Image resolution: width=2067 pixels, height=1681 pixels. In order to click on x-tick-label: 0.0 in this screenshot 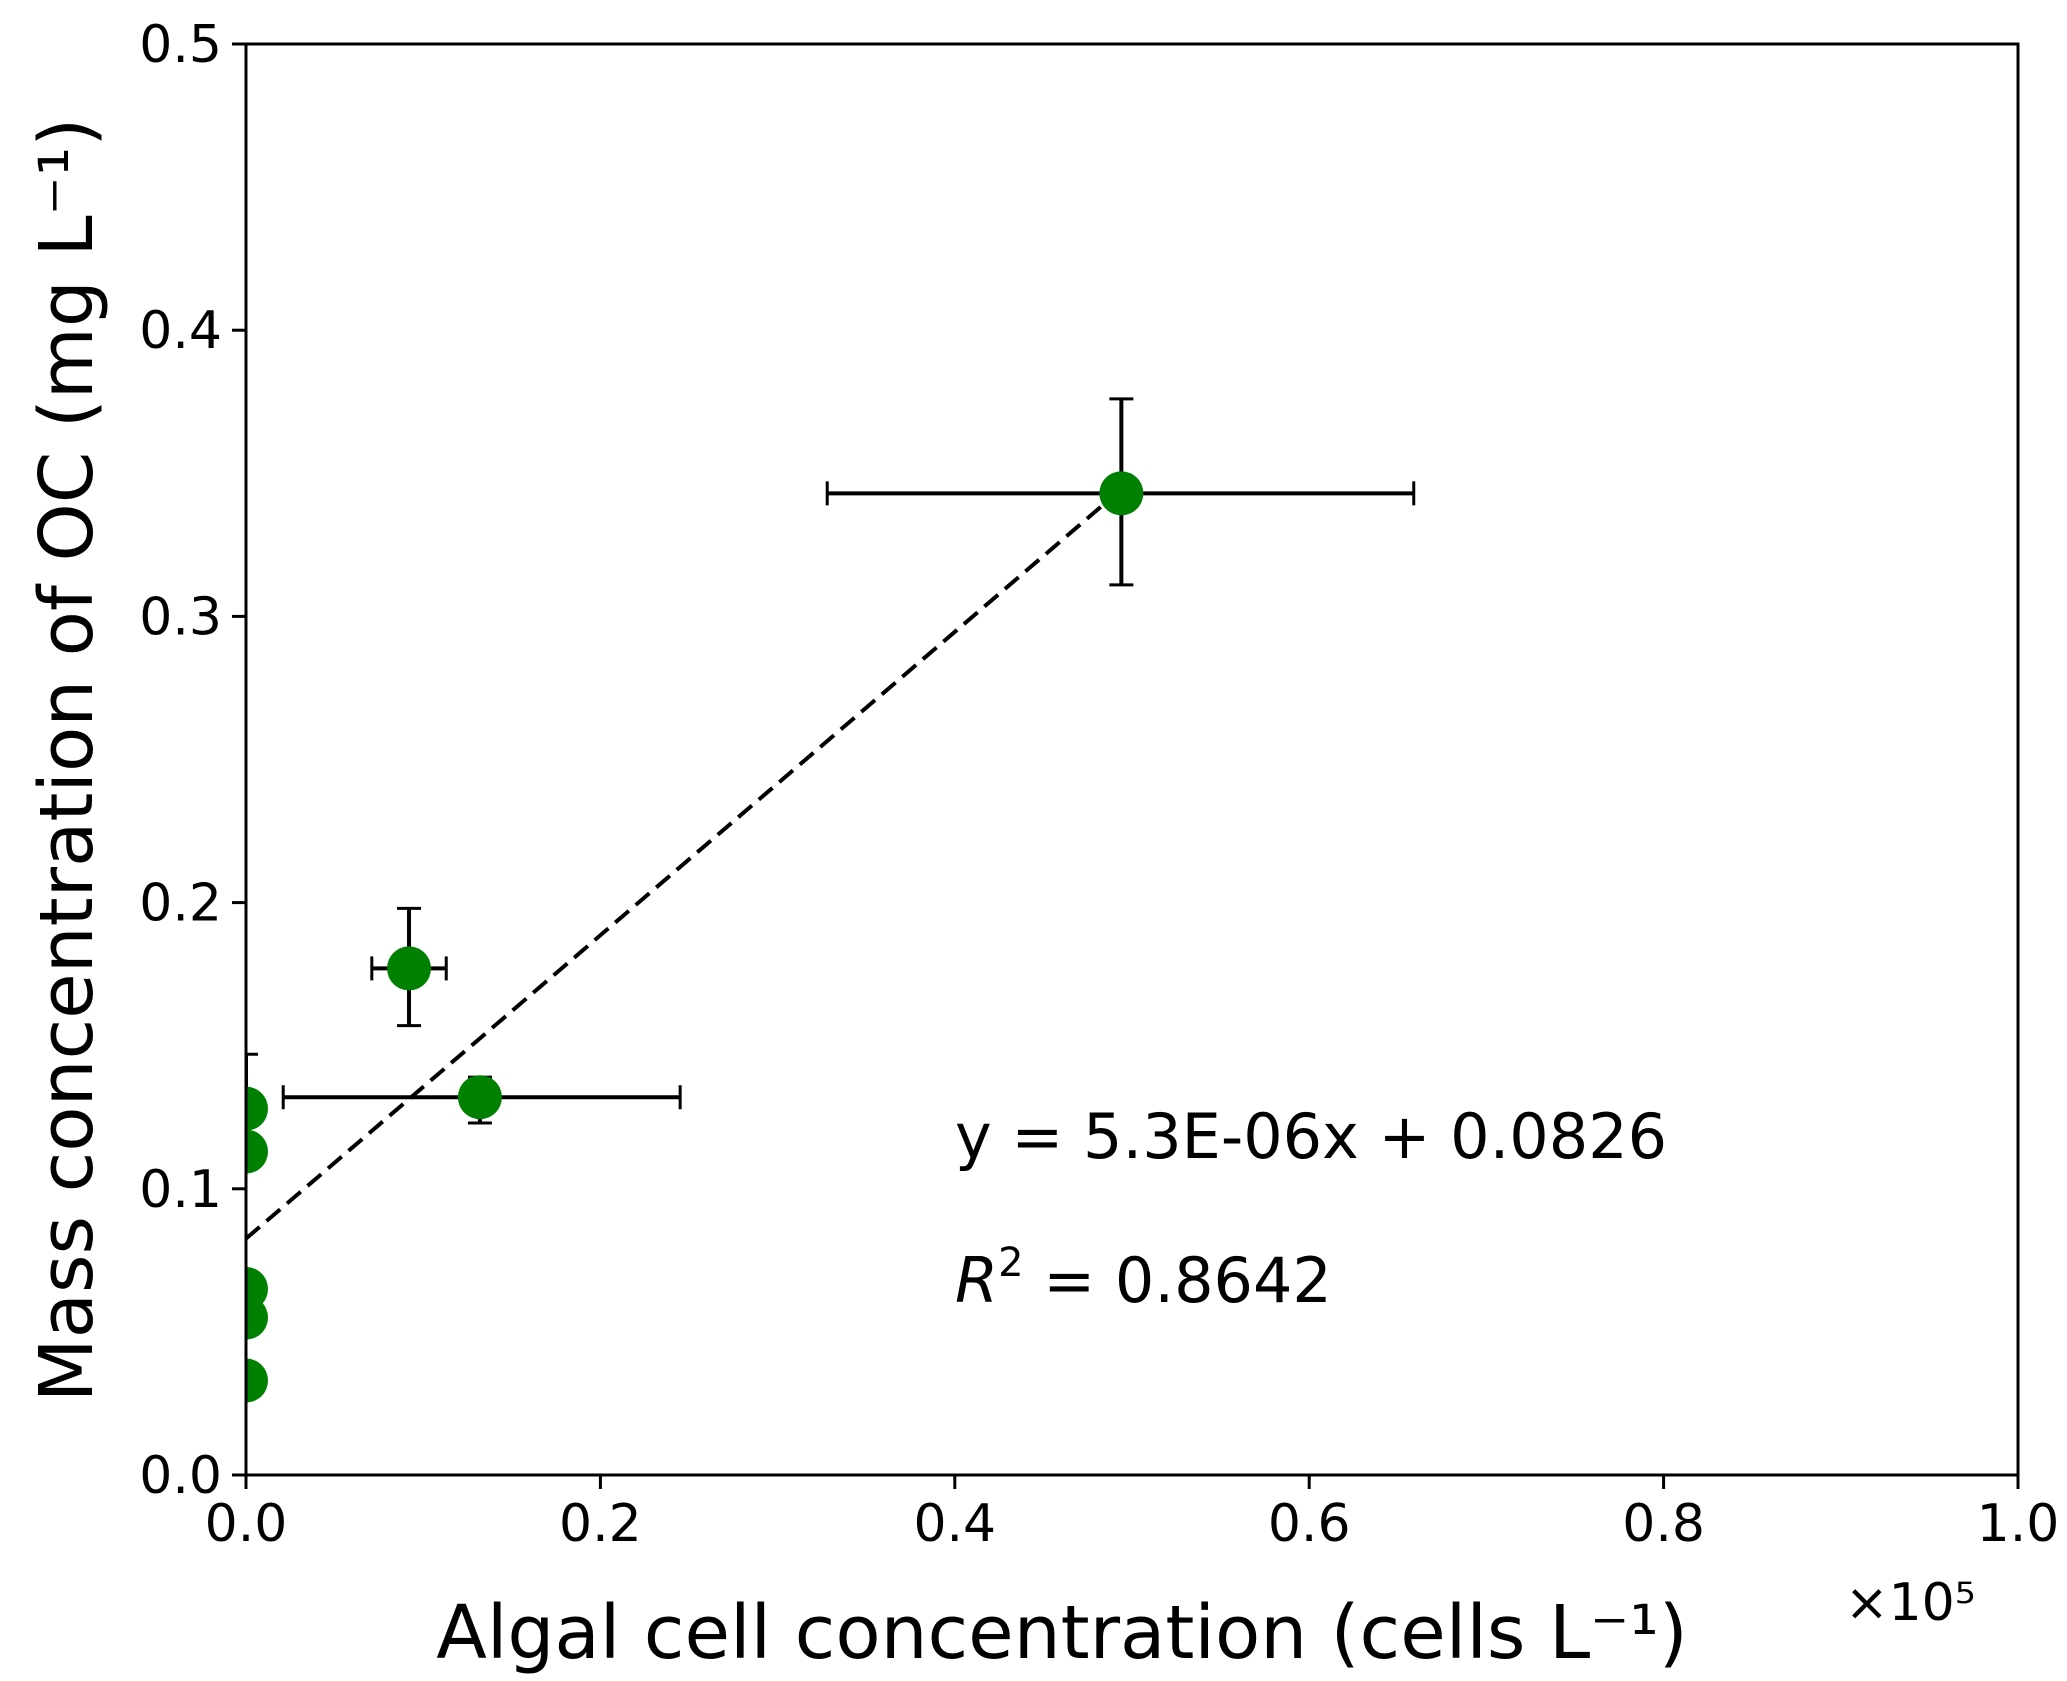, I will do `click(246, 1524)`.